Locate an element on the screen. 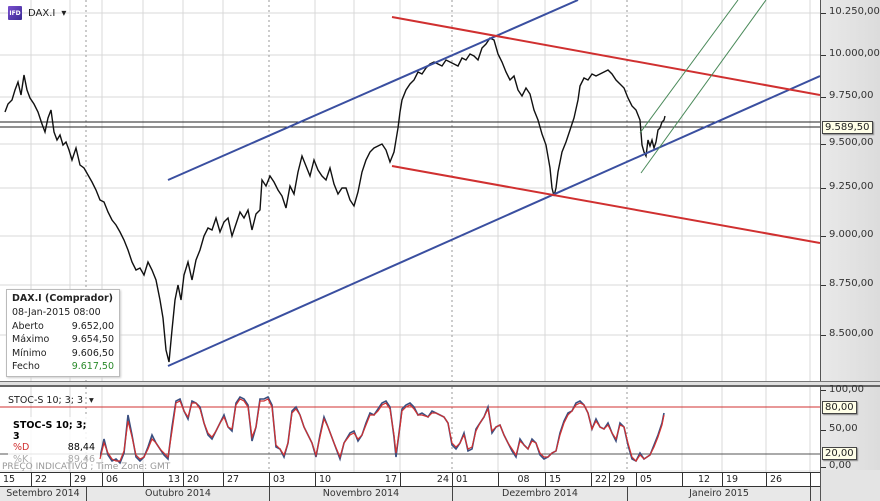 Image resolution: width=880 pixels, height=501 pixels. date-tick: 26 is located at coordinates (788, 480).